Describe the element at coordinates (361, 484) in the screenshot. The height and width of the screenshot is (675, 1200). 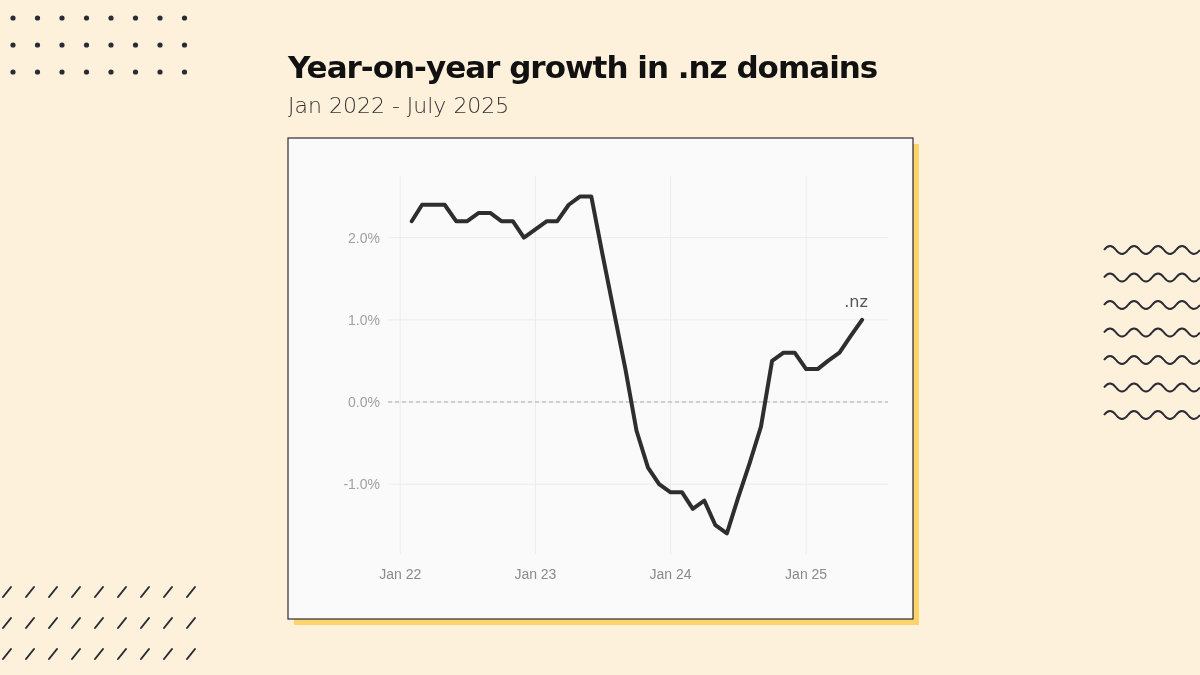
I see `y-tick-label: -1.0%` at that location.